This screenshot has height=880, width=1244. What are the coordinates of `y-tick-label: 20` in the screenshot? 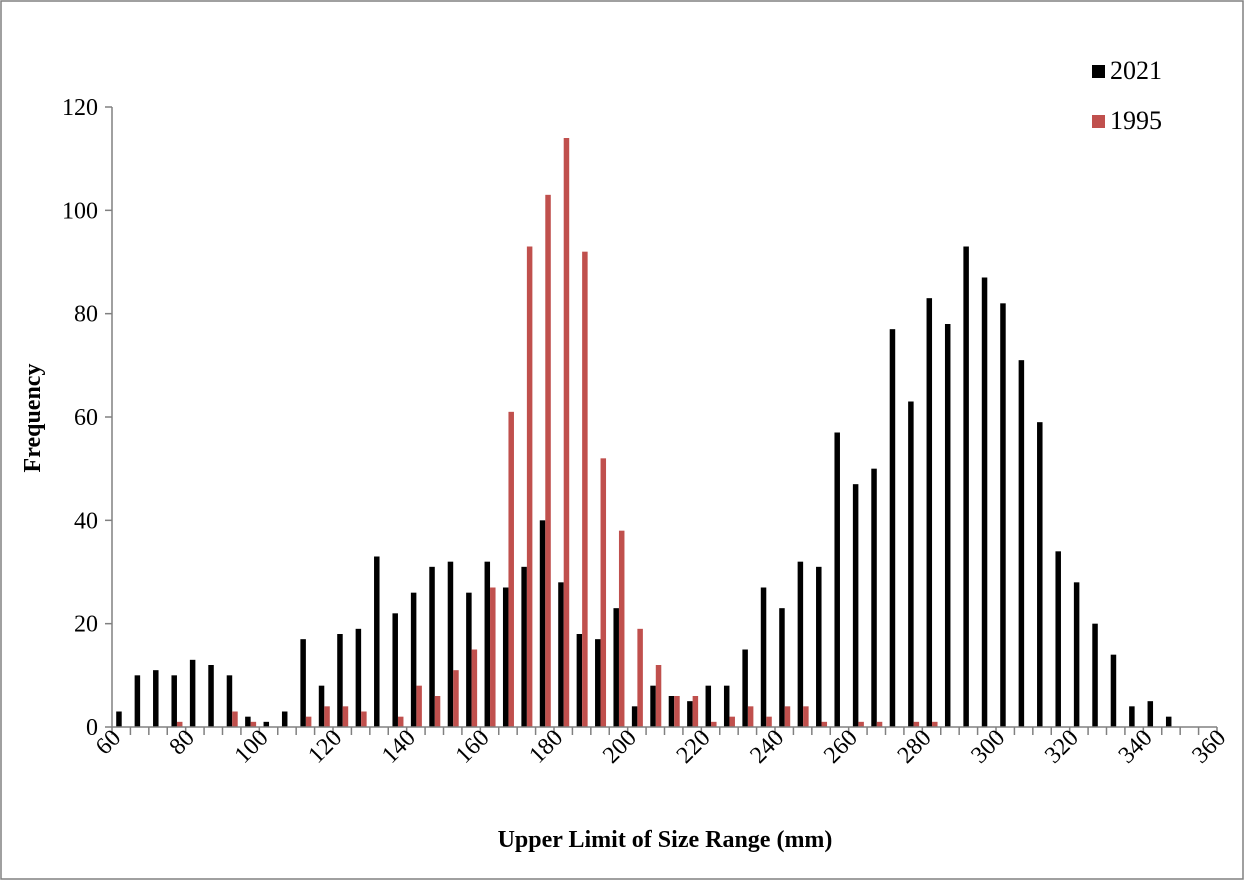 It's located at (86, 625).